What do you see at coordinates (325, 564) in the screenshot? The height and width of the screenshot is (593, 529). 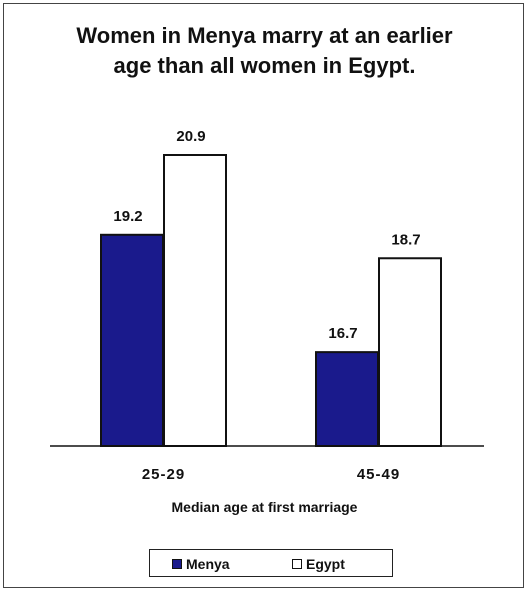 I see `legend-label-egypt: Egypt` at bounding box center [325, 564].